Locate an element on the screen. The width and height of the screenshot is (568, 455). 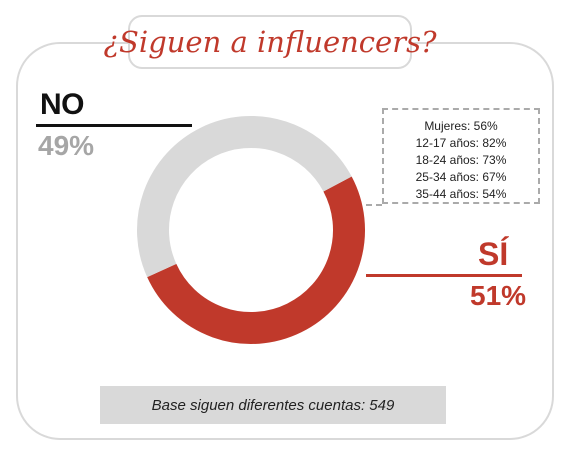
donut-slice-si is located at coordinates (256, 260).